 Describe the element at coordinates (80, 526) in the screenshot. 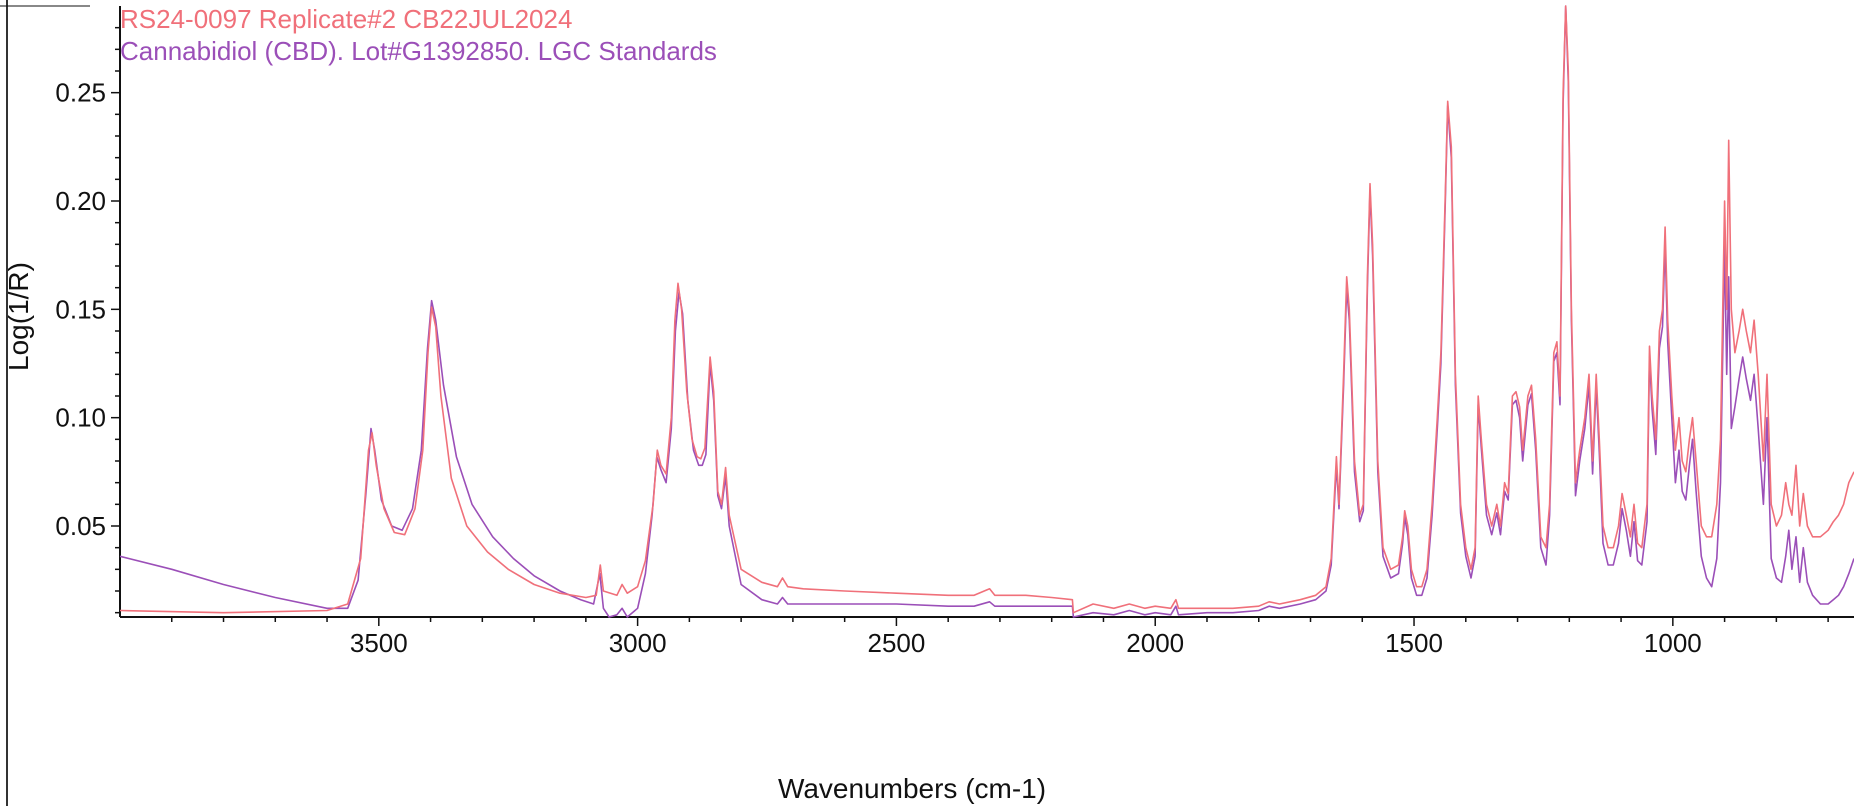

I see `y-tick-label: 0.05` at that location.